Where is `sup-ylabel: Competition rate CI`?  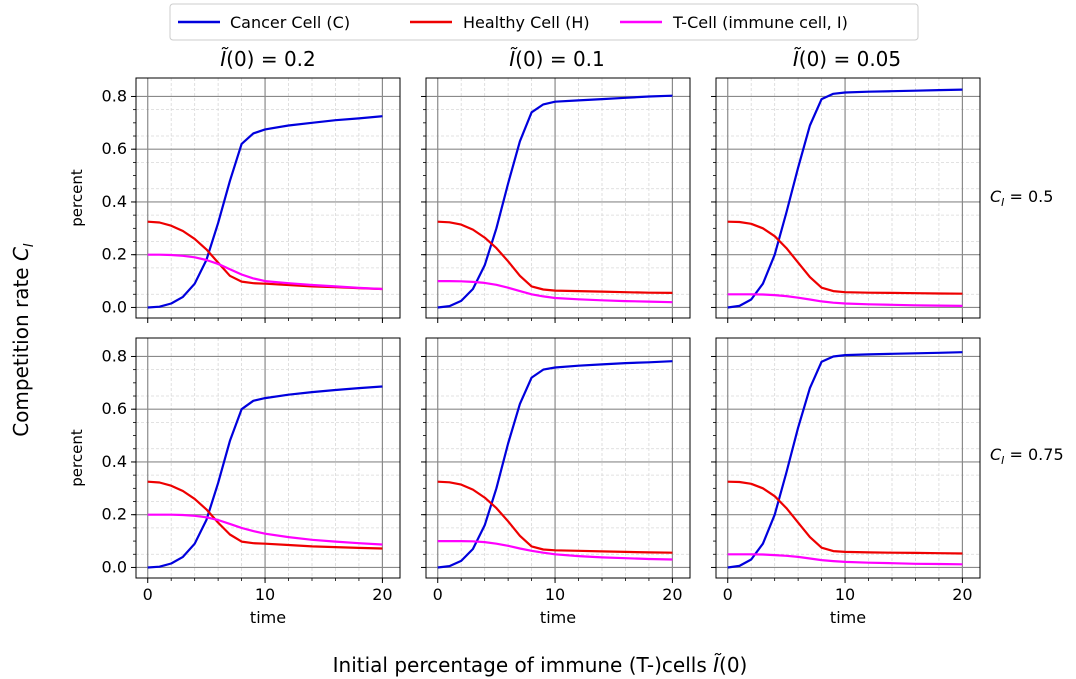 sup-ylabel: Competition rate CI is located at coordinates (23, 340).